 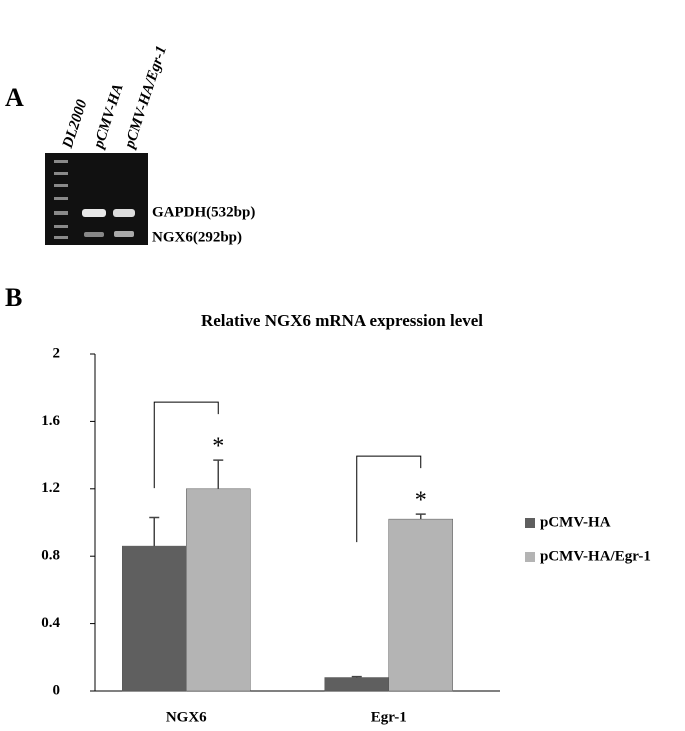 I want to click on legend-label: pCMV-HA, so click(x=575, y=522).